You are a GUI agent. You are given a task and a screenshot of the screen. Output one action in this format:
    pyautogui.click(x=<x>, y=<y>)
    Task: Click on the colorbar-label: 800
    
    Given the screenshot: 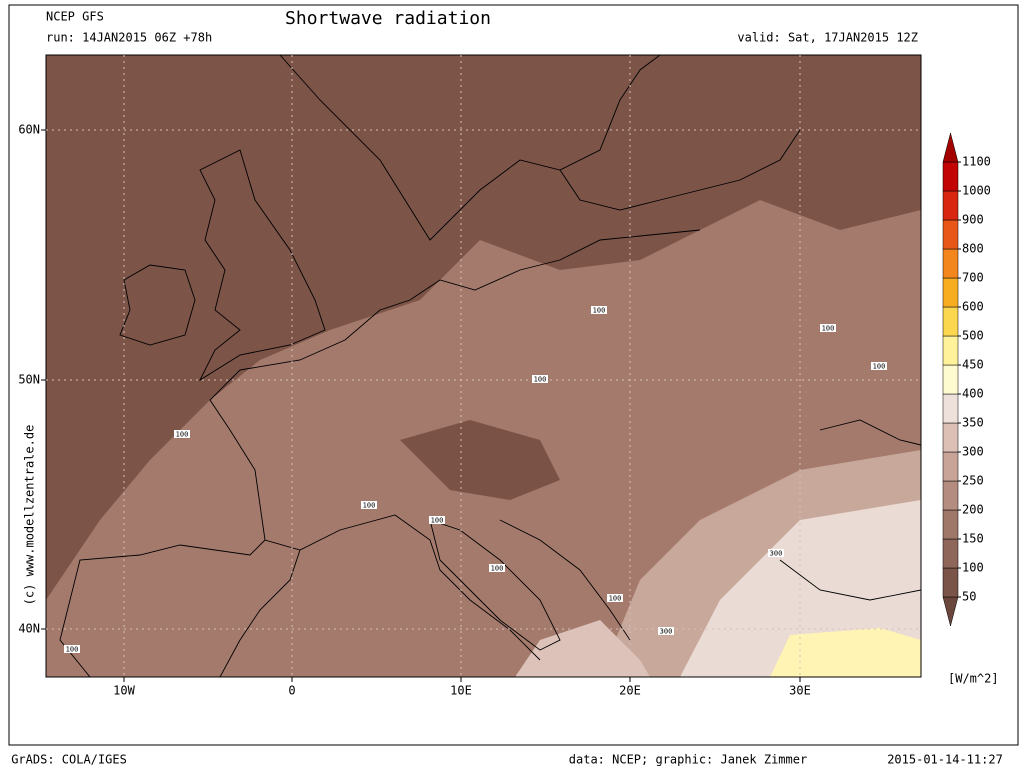 What is the action you would take?
    pyautogui.click(x=973, y=249)
    